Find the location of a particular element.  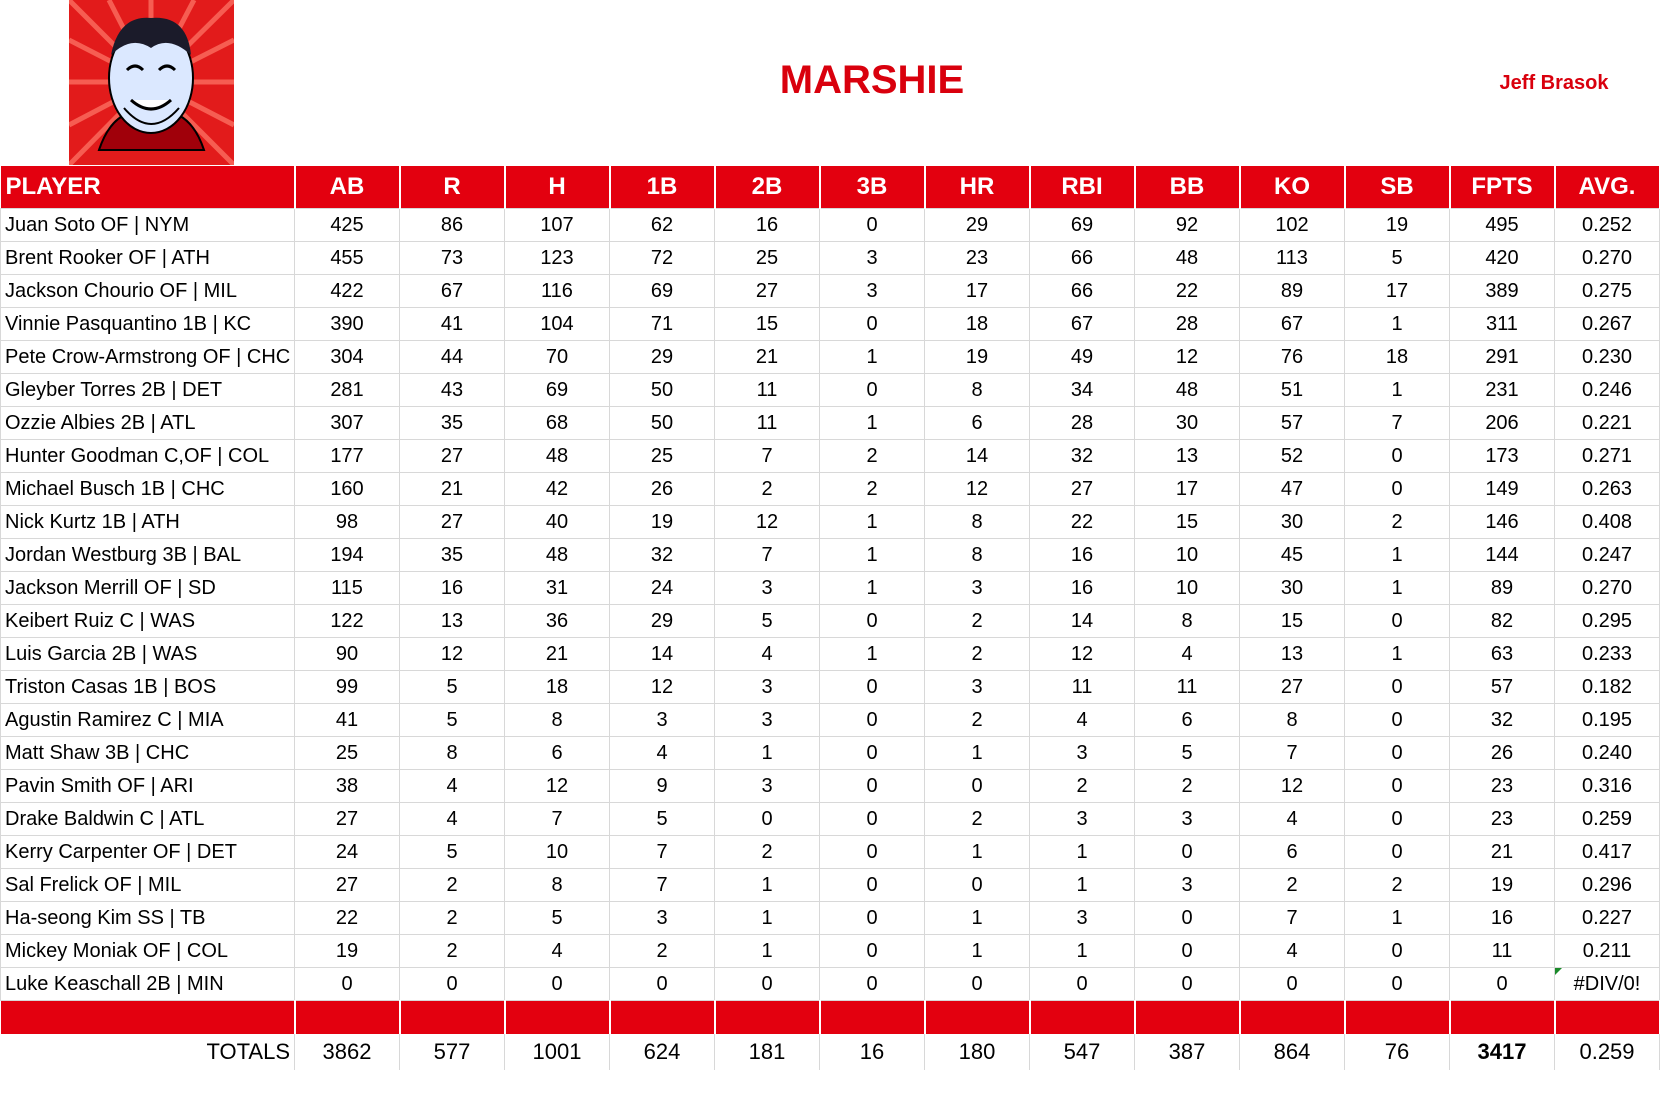

stat-cell: 102 is located at coordinates (1292, 225).